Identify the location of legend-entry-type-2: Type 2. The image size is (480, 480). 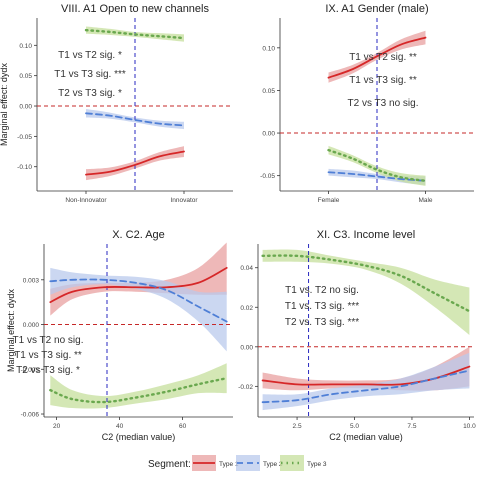
(259, 463).